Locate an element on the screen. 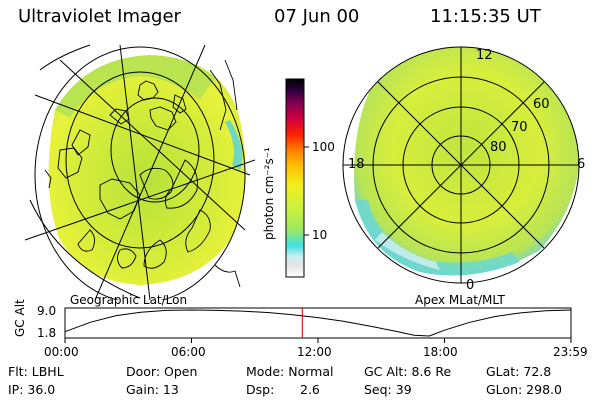 This screenshot has height=400, width=600. colorbar-tick-100: 100 is located at coordinates (323, 147).